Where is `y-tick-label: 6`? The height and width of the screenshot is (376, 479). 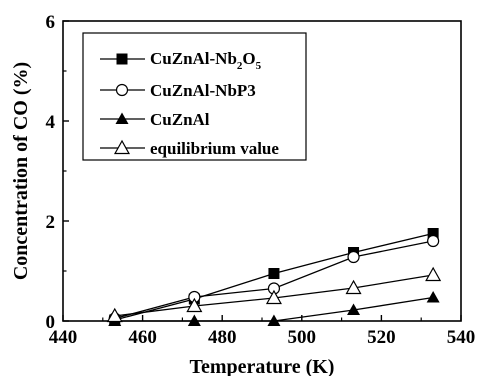 y-tick-label: 6 is located at coordinates (51, 22).